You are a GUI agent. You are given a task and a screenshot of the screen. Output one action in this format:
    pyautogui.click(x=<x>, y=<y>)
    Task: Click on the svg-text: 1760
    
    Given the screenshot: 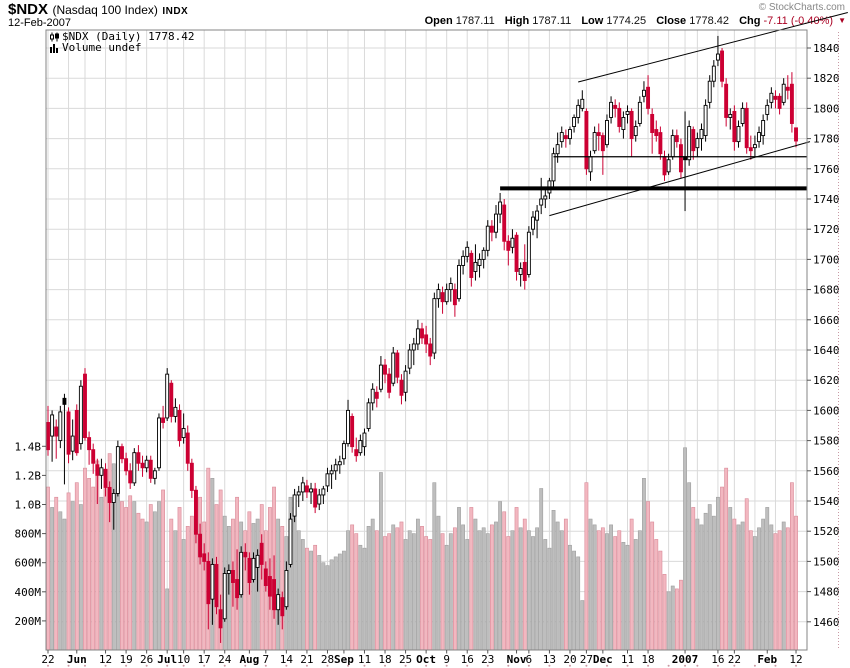 What is the action you would take?
    pyautogui.click(x=826, y=169)
    